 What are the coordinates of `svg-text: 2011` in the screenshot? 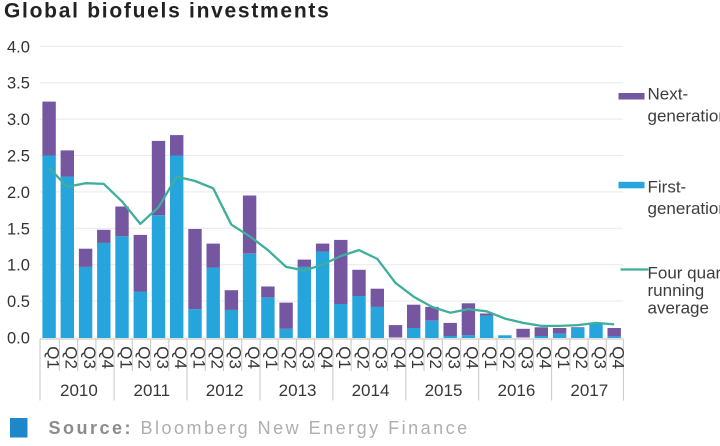 It's located at (152, 390).